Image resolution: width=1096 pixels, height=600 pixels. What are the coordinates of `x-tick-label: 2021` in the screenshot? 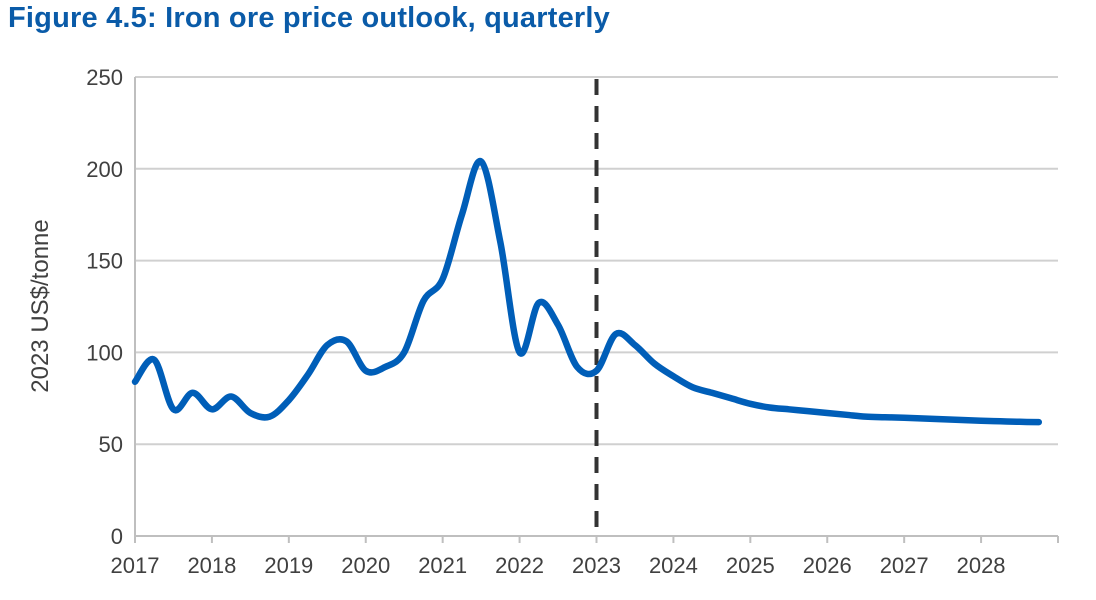 It's located at (442, 565).